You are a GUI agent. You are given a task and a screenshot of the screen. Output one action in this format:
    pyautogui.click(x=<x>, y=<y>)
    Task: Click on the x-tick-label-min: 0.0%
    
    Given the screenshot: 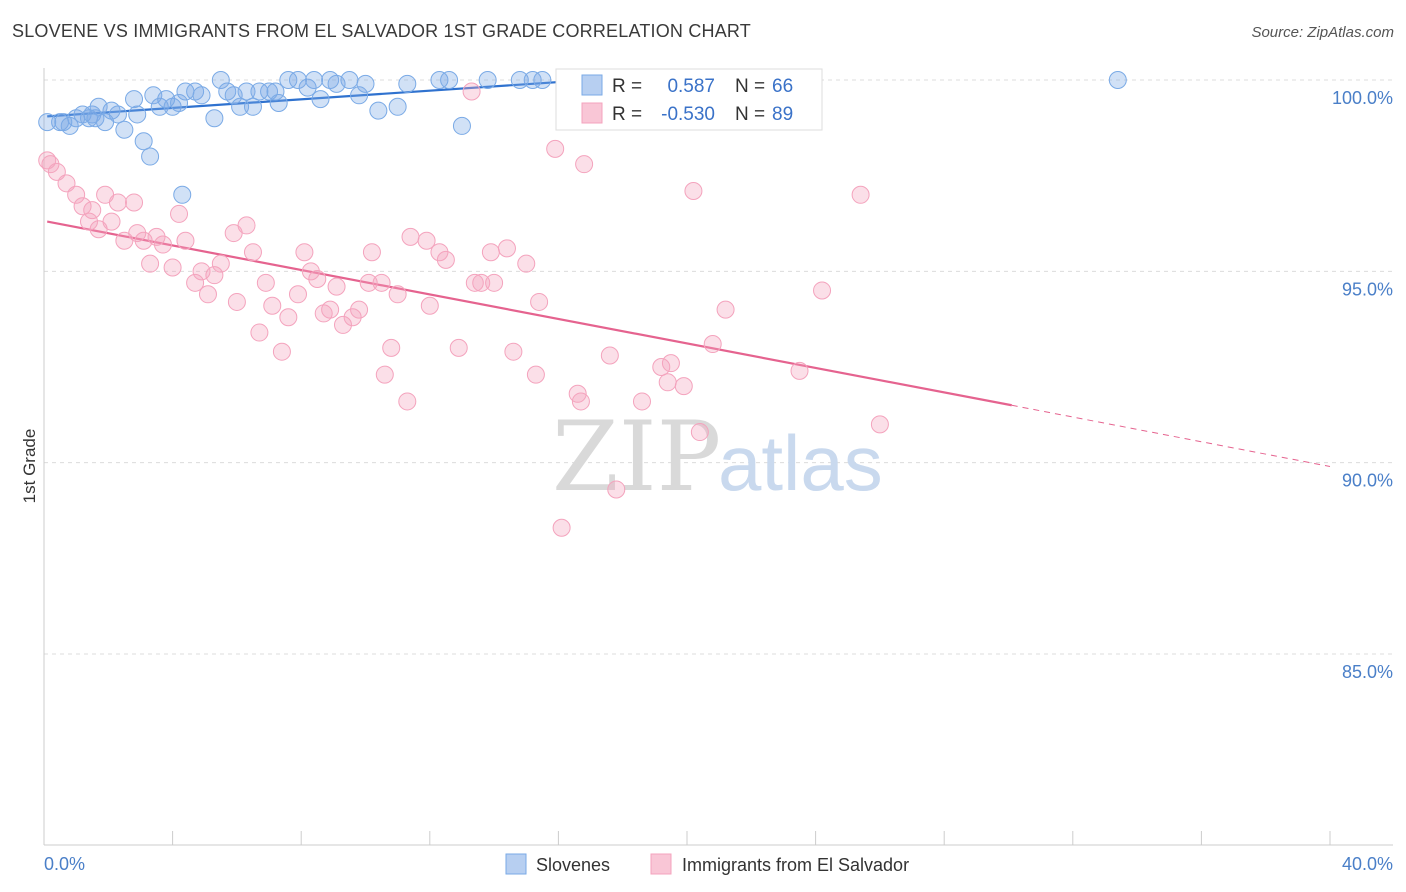 What is the action you would take?
    pyautogui.click(x=64, y=864)
    